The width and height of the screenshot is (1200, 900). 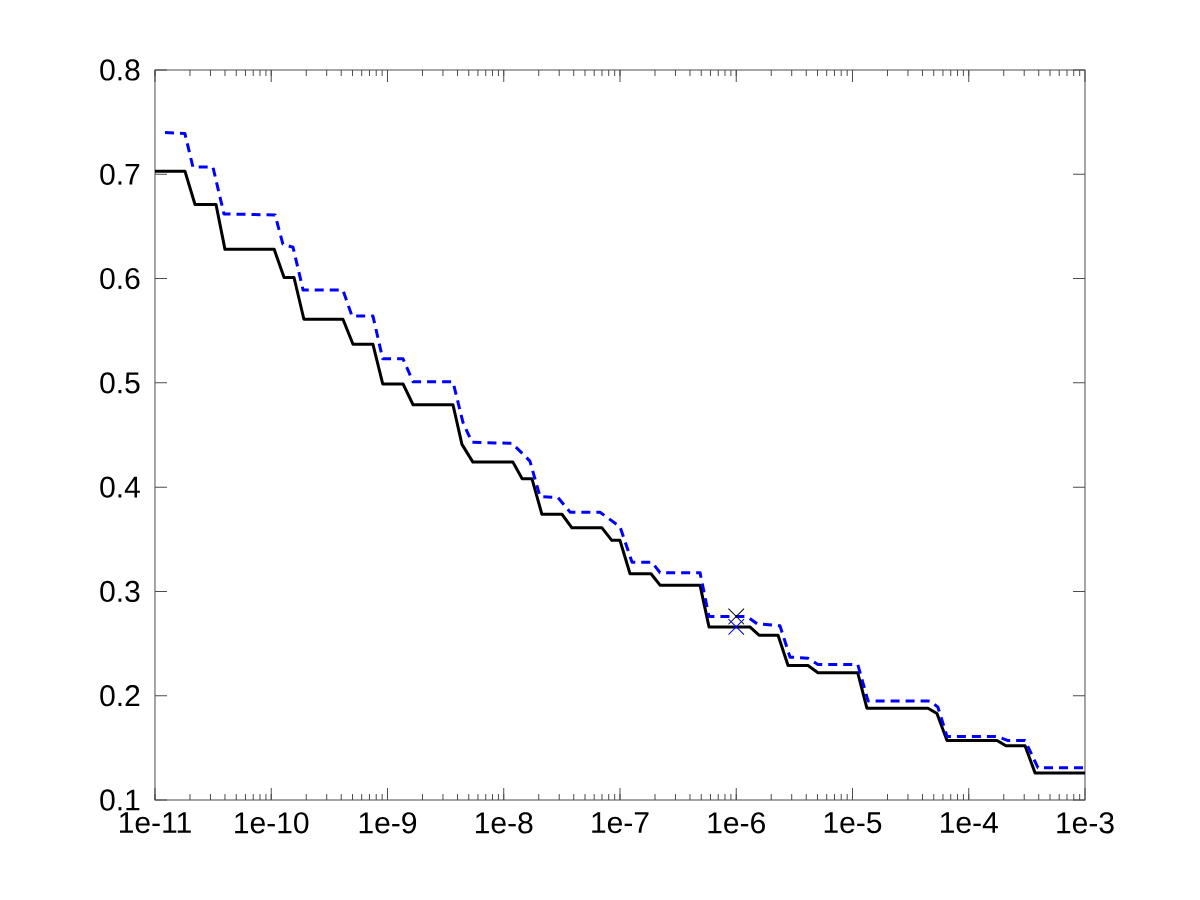 I want to click on x-tick-label: 1e-6, so click(x=736, y=823).